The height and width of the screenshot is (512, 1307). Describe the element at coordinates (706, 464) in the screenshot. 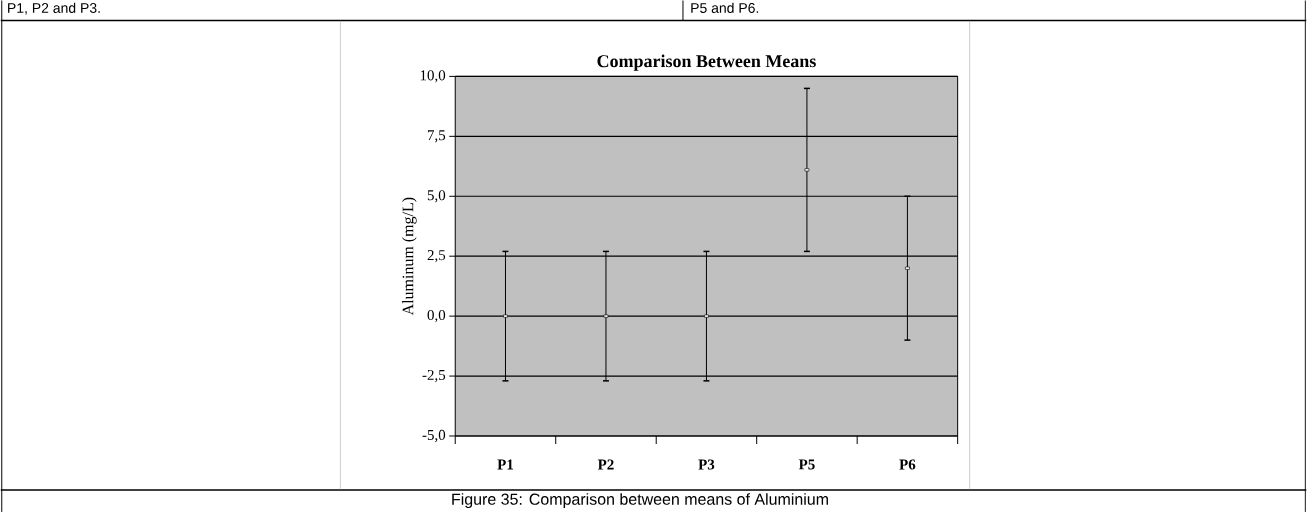

I see `x-tick-label: P3` at that location.